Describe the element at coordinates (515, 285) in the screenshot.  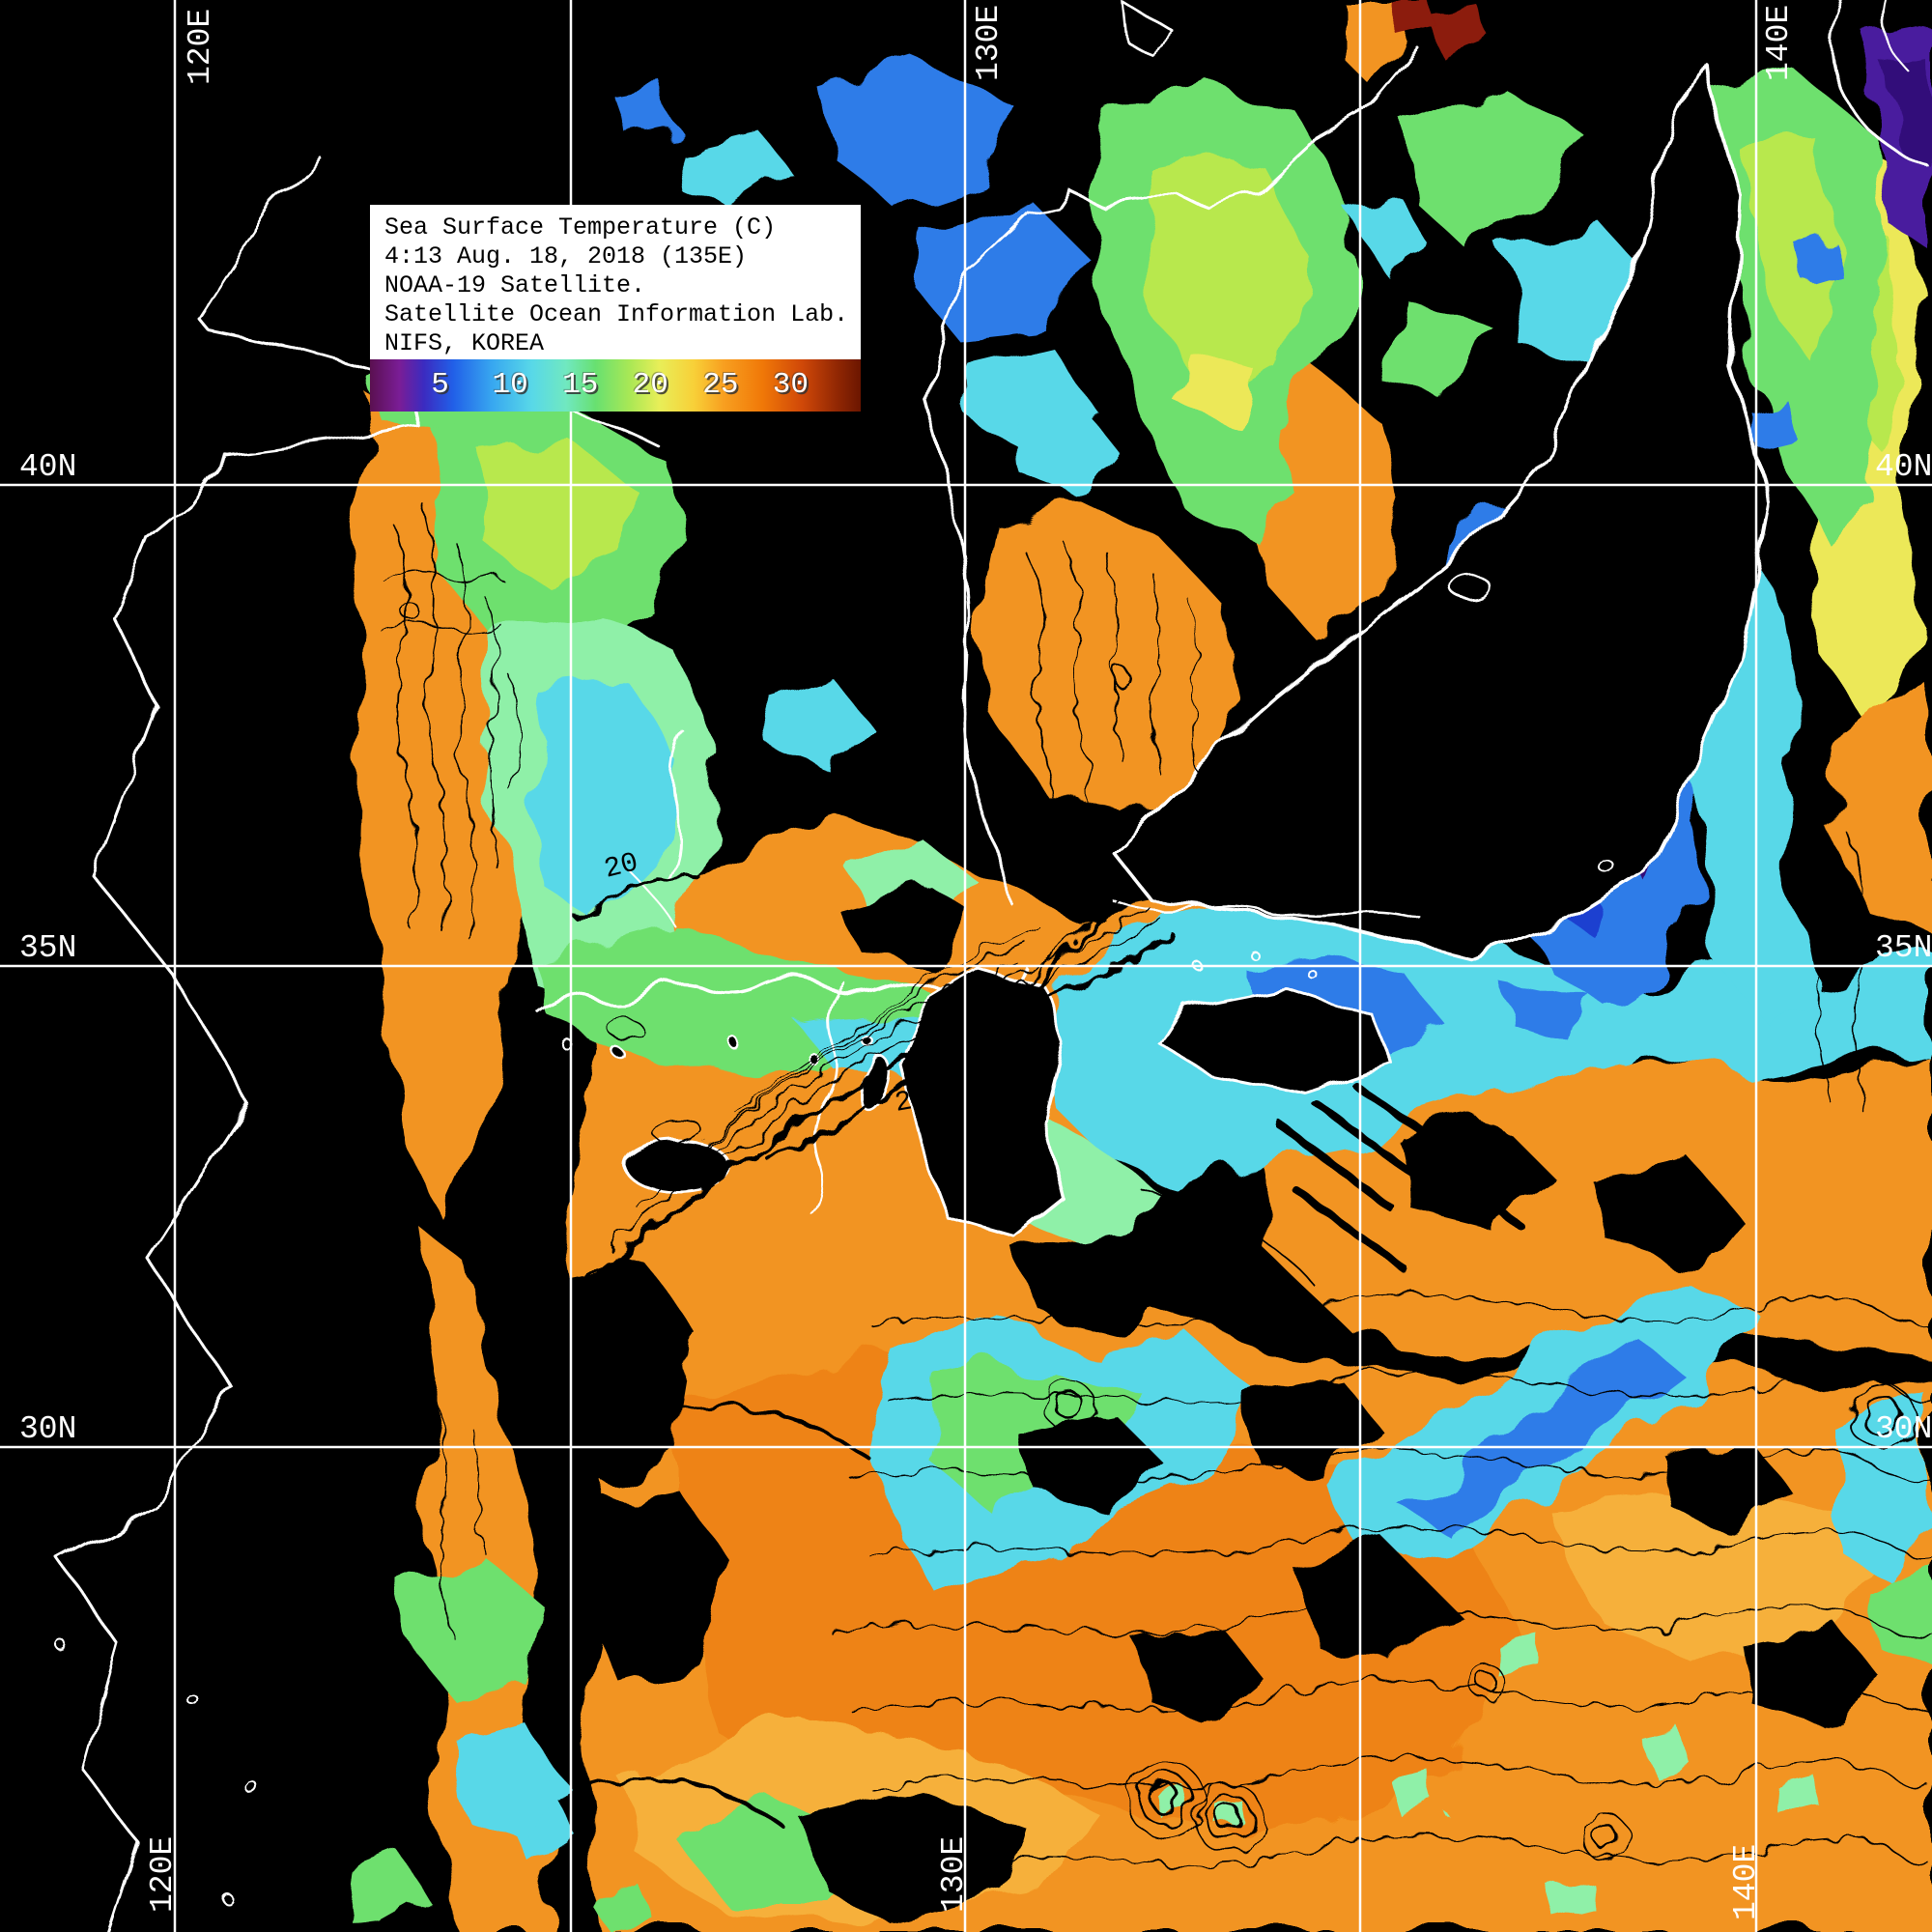
I see `info-line-satellite: NOAA-19 Satellite.` at that location.